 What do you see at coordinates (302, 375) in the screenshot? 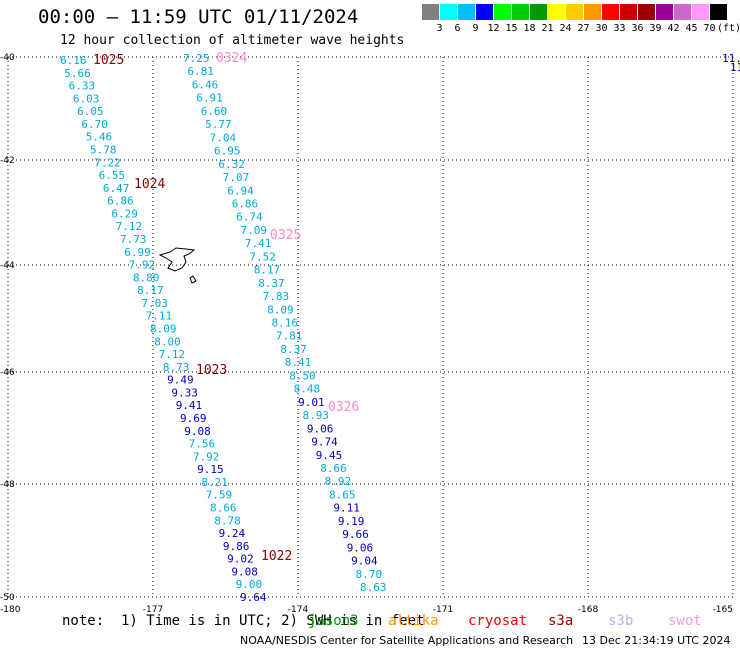
I see `track-b-value: 8.50` at bounding box center [302, 375].